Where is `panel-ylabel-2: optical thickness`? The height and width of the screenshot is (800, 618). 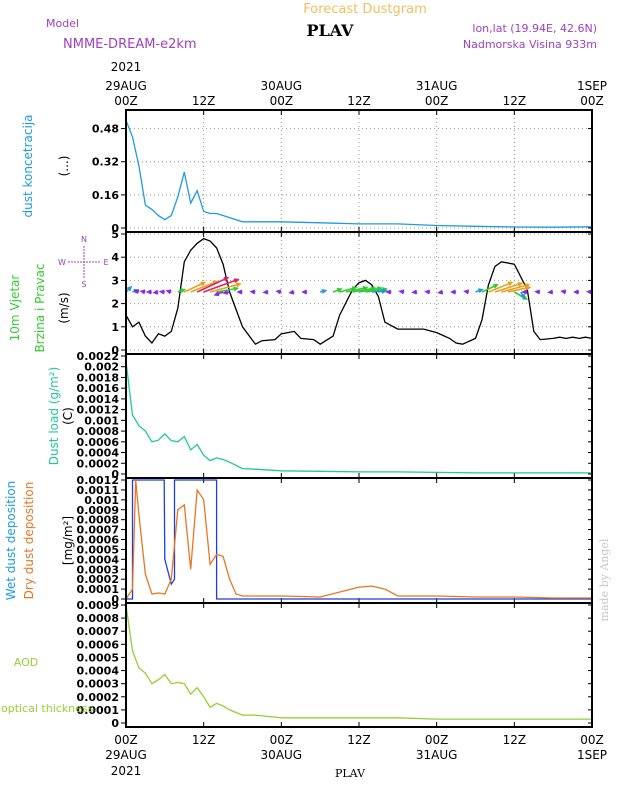
panel-ylabel-2: optical thickness is located at coordinates (47, 708).